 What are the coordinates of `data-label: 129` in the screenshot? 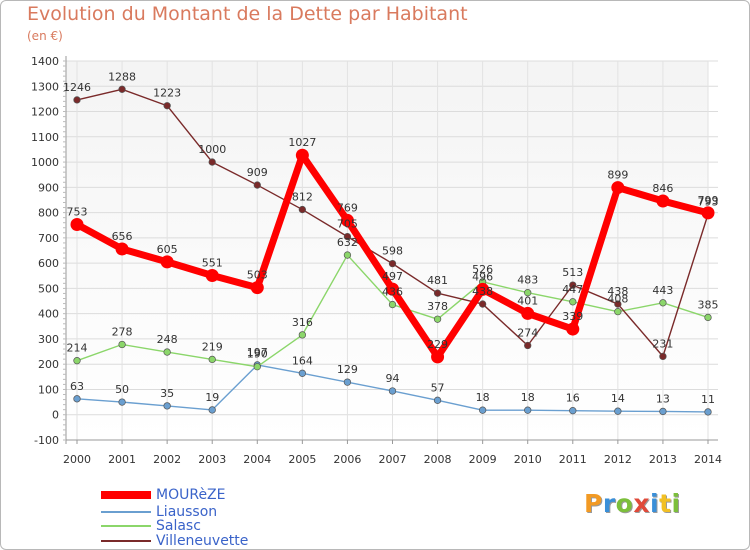 It's located at (347, 369).